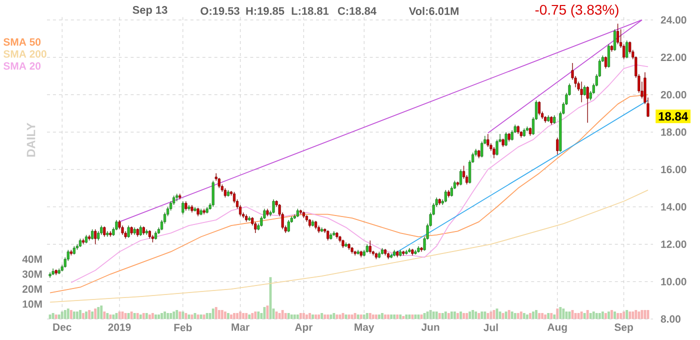 This screenshot has width=700, height=340. I want to click on y-tick-label: 14.00, so click(673, 207).